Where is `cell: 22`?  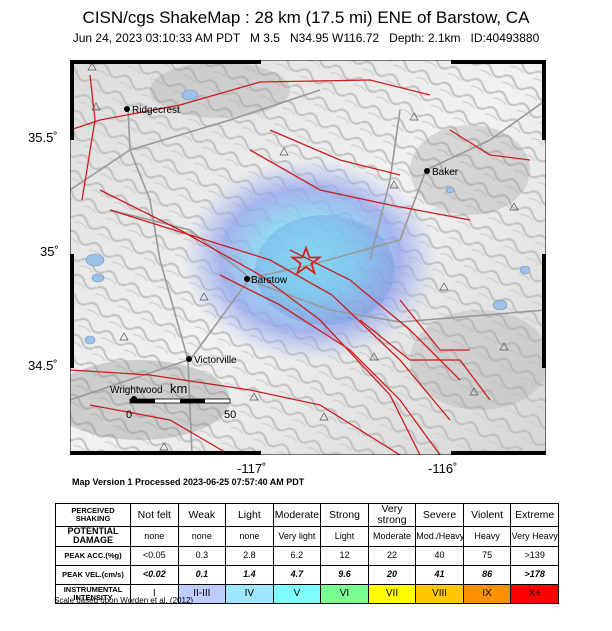
cell: 22 is located at coordinates (392, 555).